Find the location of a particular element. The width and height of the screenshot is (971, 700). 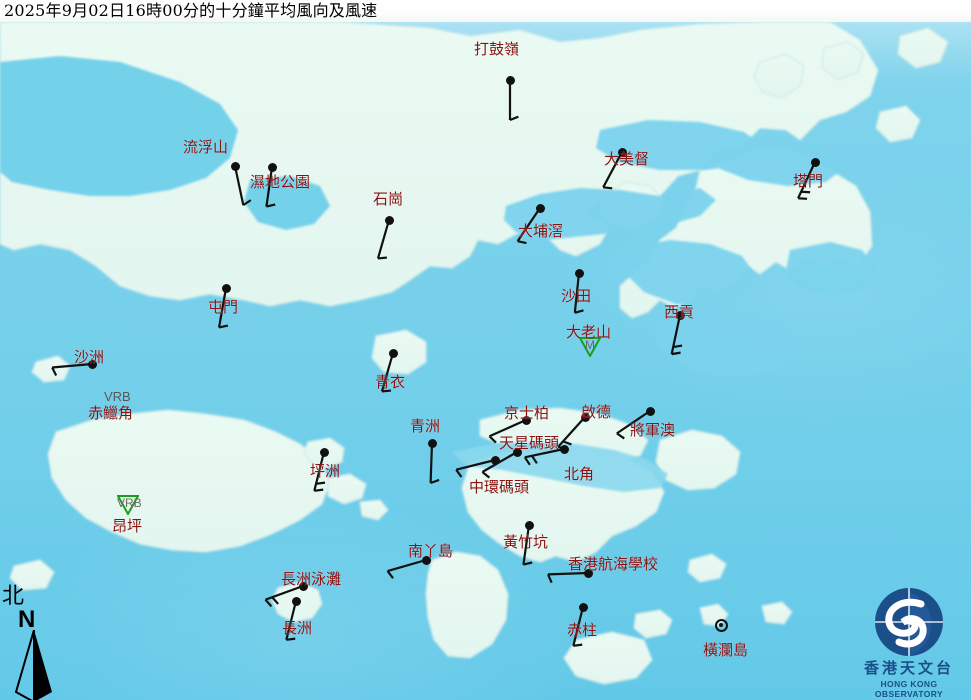

station-label: 塔門 is located at coordinates (808, 181).